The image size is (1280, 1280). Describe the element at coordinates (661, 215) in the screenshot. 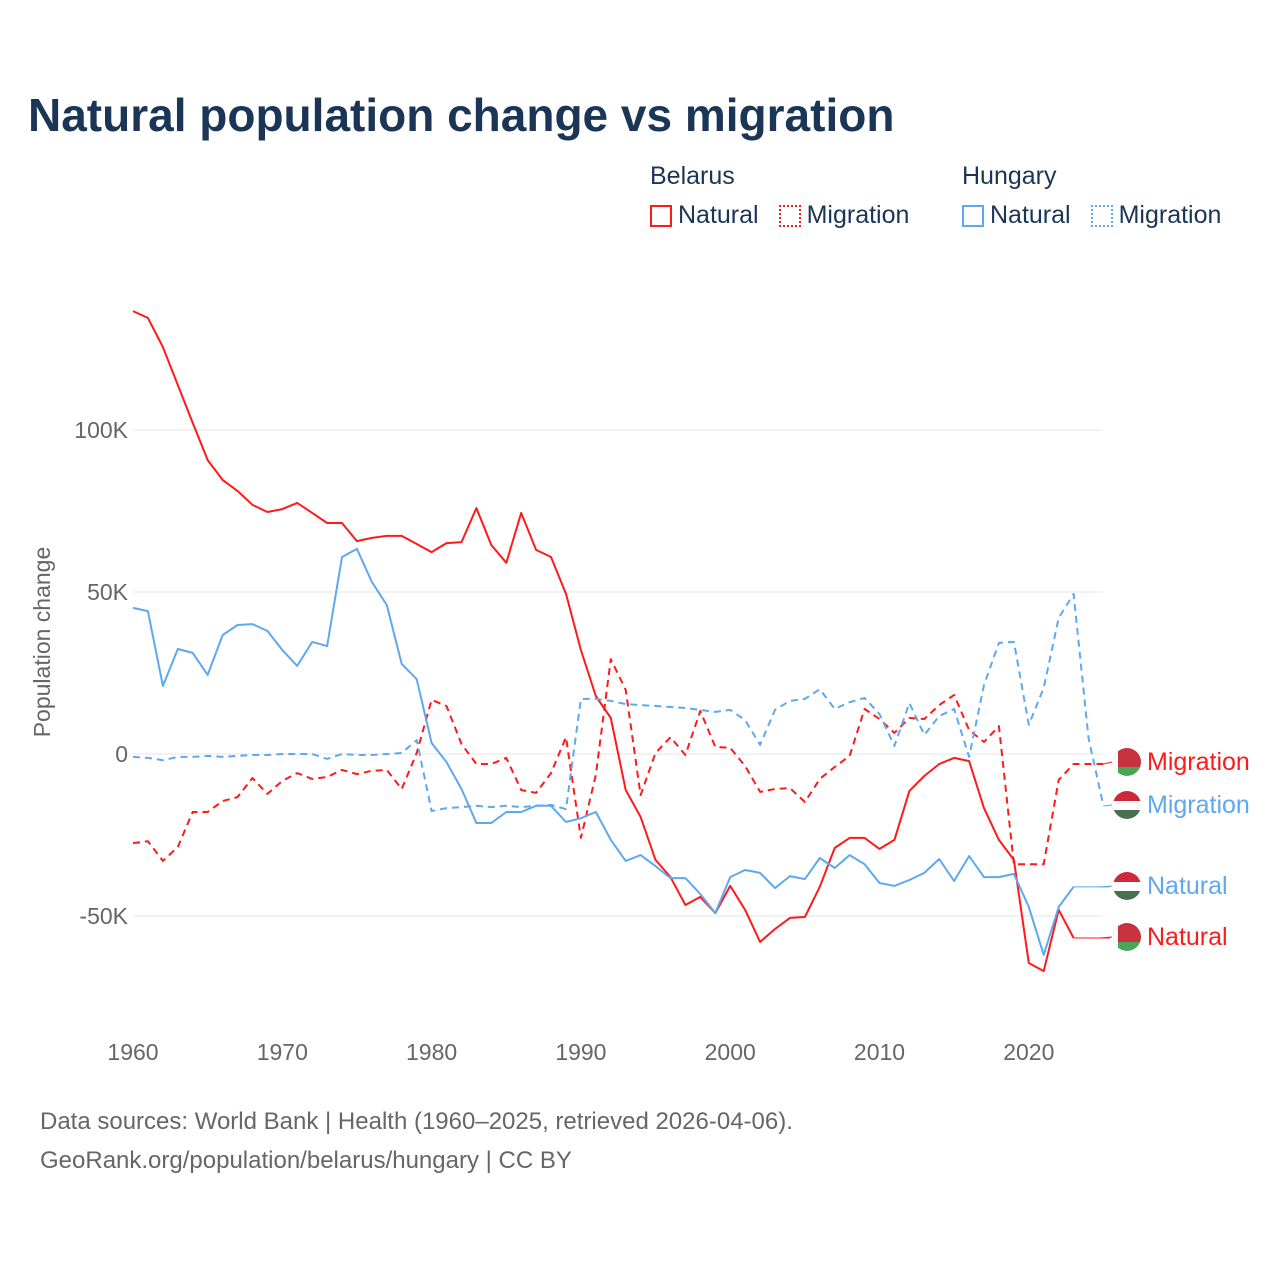

I see `legend-swatch-solid-red` at that location.